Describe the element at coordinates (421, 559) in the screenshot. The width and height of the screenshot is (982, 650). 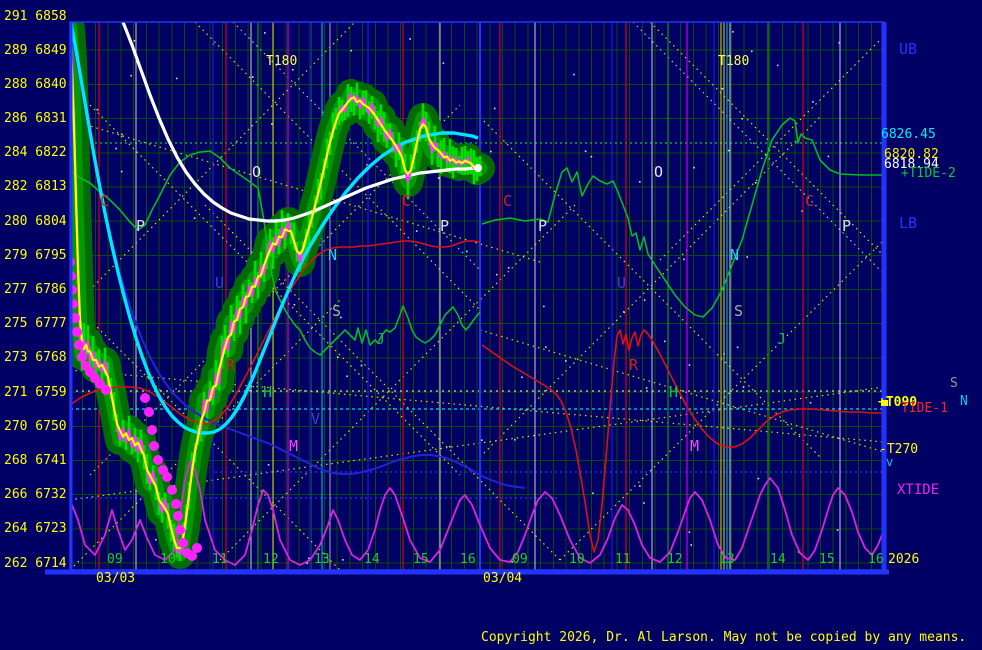
I see `x-axis-hour-label: 15` at that location.